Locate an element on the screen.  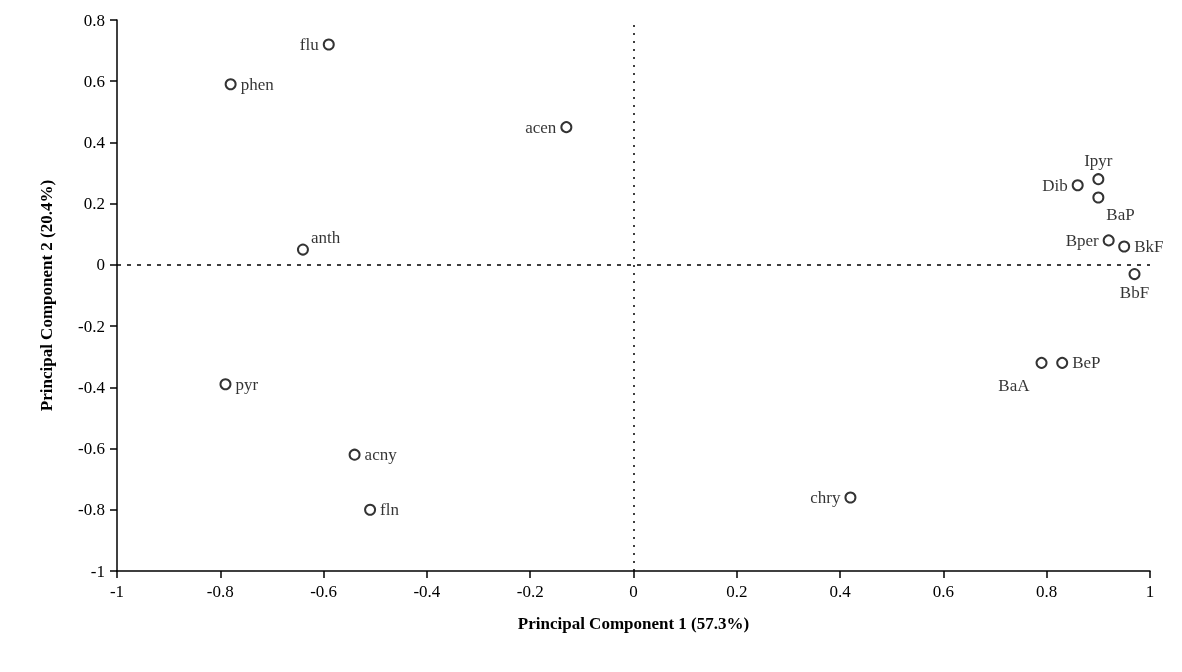
x-tick-label: -0.6 is located at coordinates (324, 591).